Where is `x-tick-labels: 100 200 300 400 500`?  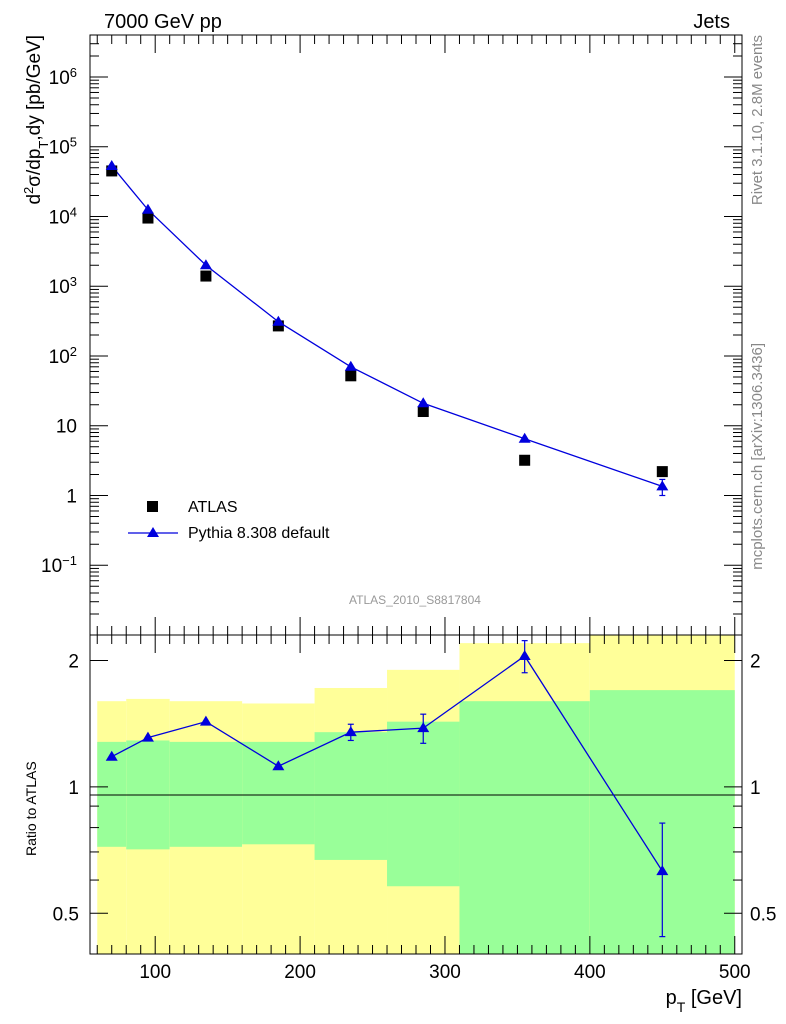
x-tick-labels: 100 200 300 400 500 is located at coordinates (444, 972).